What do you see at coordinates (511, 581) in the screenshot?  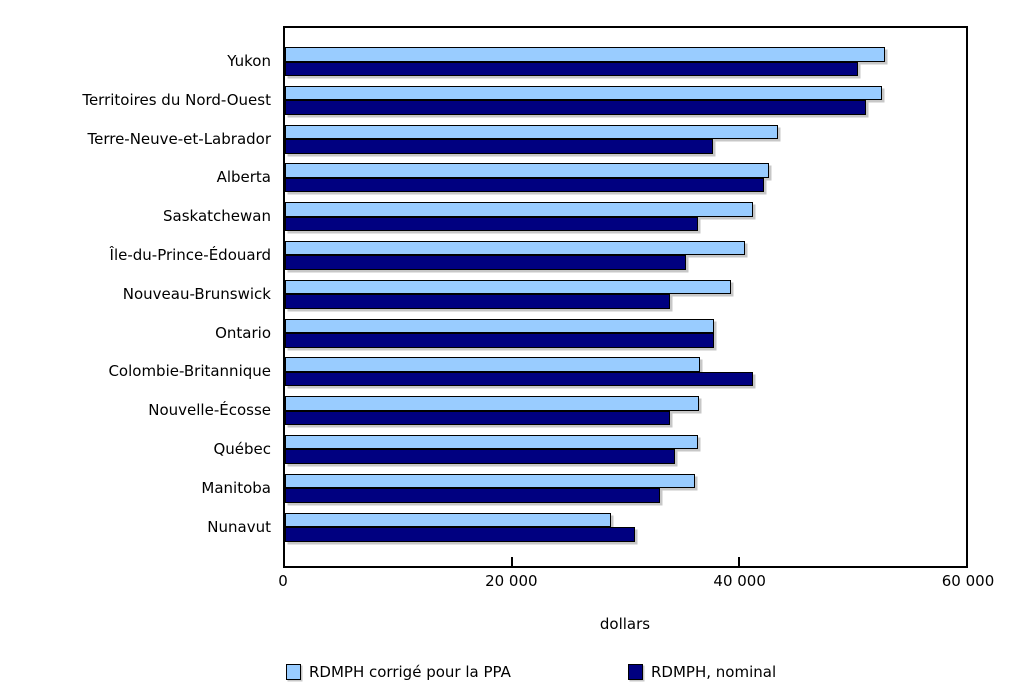 I see `x-axis-tick-label: 20 000` at bounding box center [511, 581].